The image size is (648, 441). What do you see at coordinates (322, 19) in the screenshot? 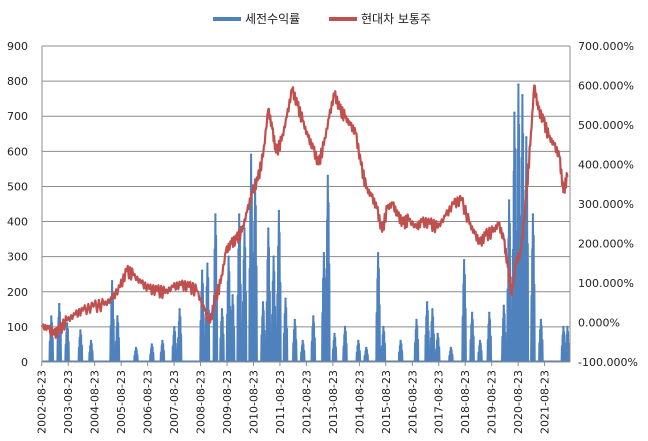
I see `legend: 세전수익률 현대차 보통주` at bounding box center [322, 19].